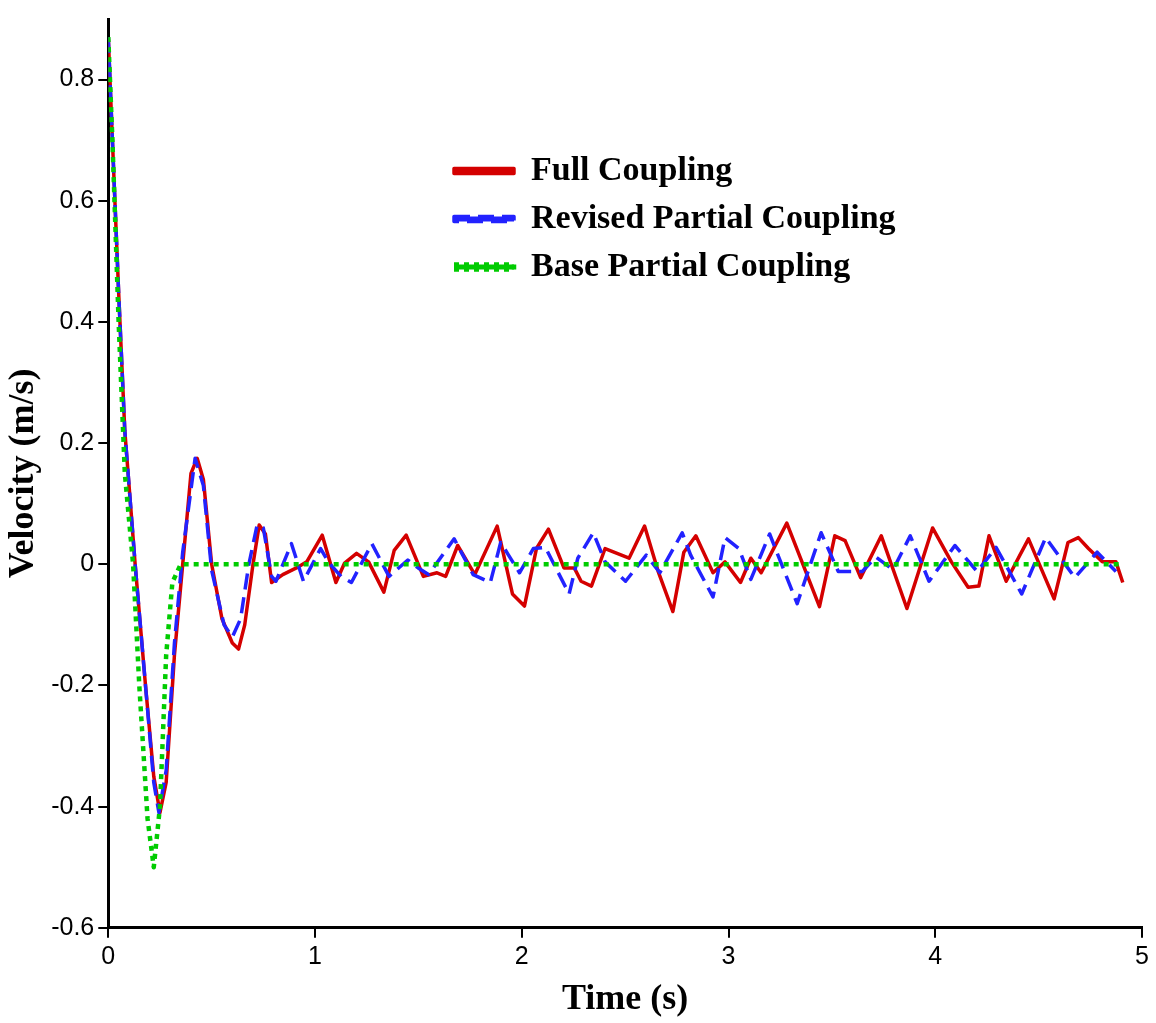 The width and height of the screenshot is (1156, 1023). Describe the element at coordinates (521, 954) in the screenshot. I see `x-tick-label: 2` at that location.